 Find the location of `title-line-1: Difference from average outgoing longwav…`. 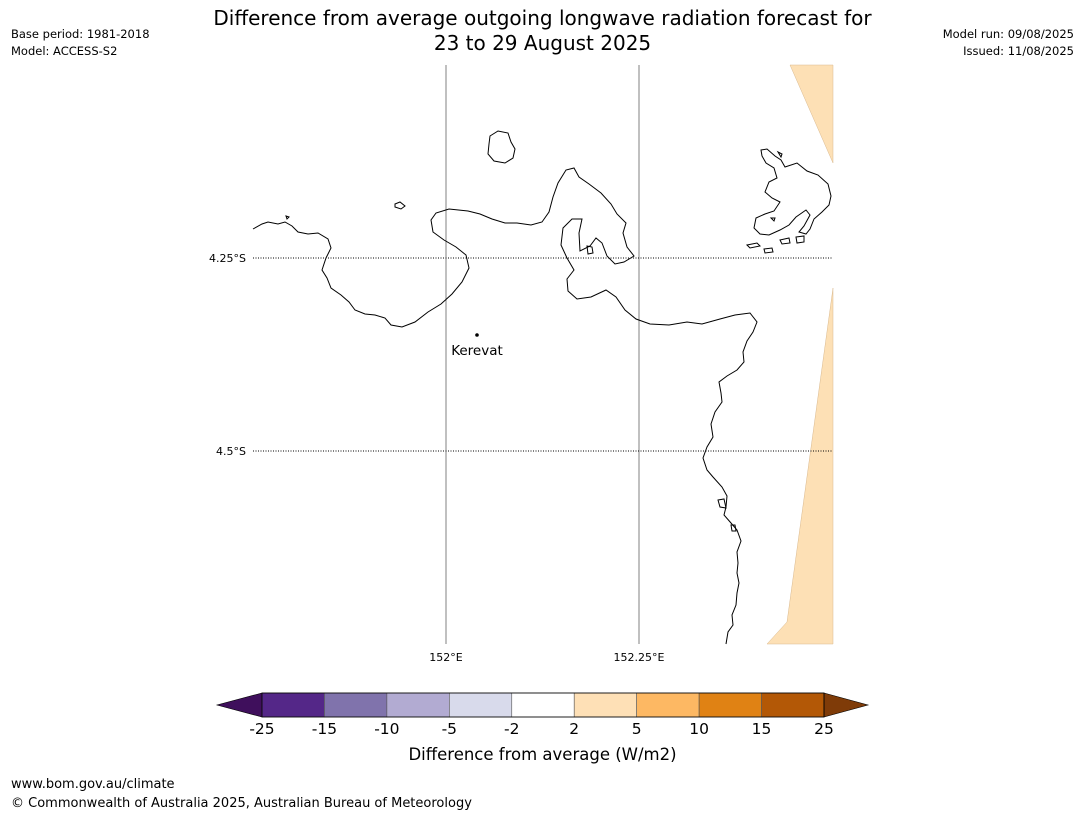

title-line-1: Difference from average outgoing longwav… is located at coordinates (542, 18).